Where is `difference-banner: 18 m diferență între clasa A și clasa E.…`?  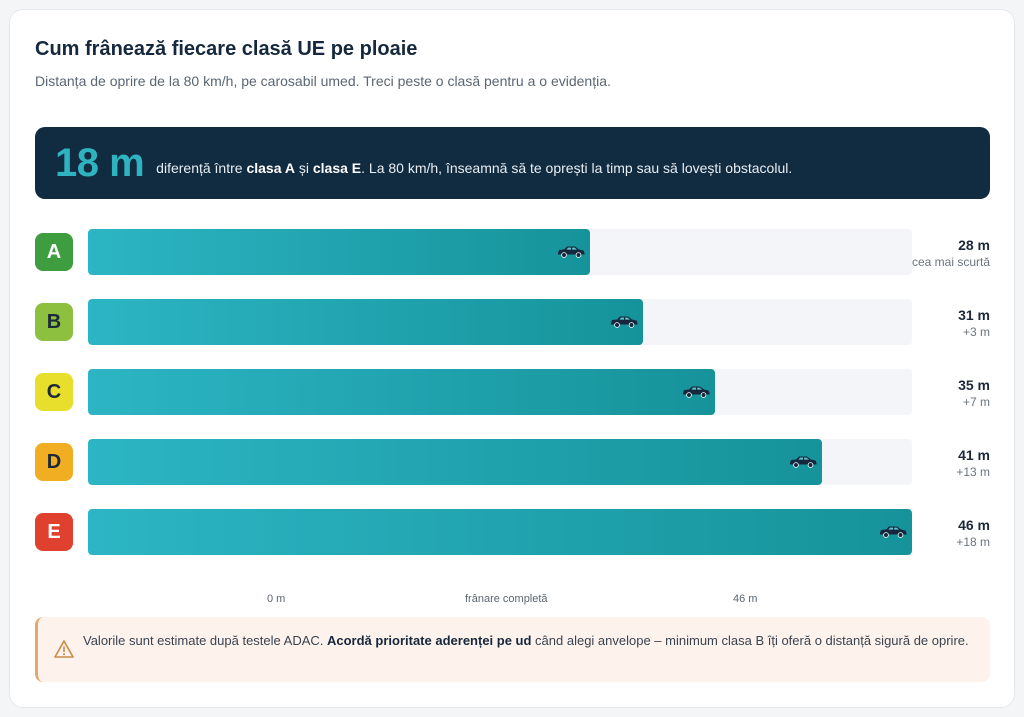
difference-banner: 18 m diferență între clasa A și clasa E.… is located at coordinates (512, 163).